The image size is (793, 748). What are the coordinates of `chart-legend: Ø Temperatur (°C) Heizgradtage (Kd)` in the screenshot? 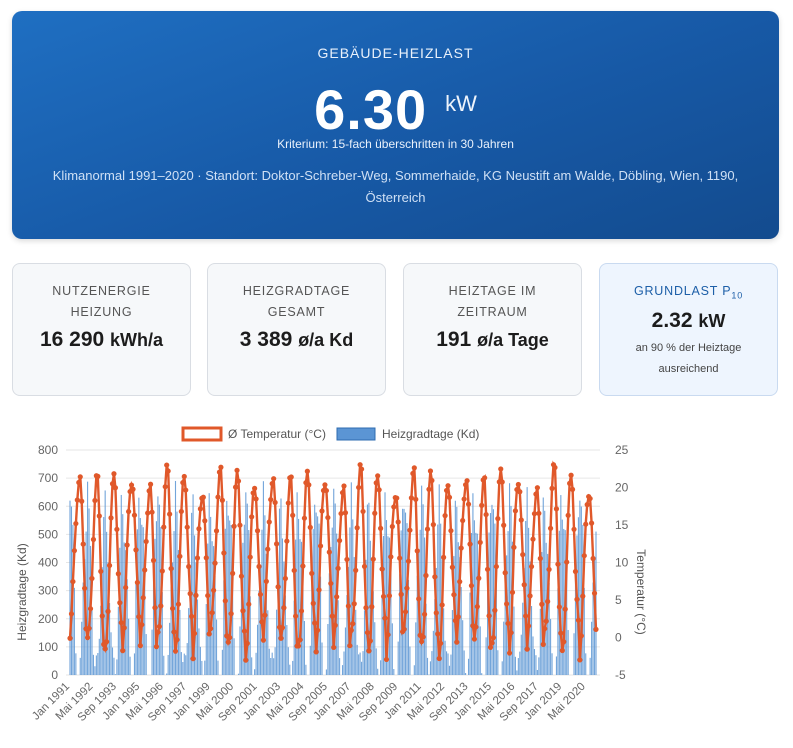 It's located at (330, 434).